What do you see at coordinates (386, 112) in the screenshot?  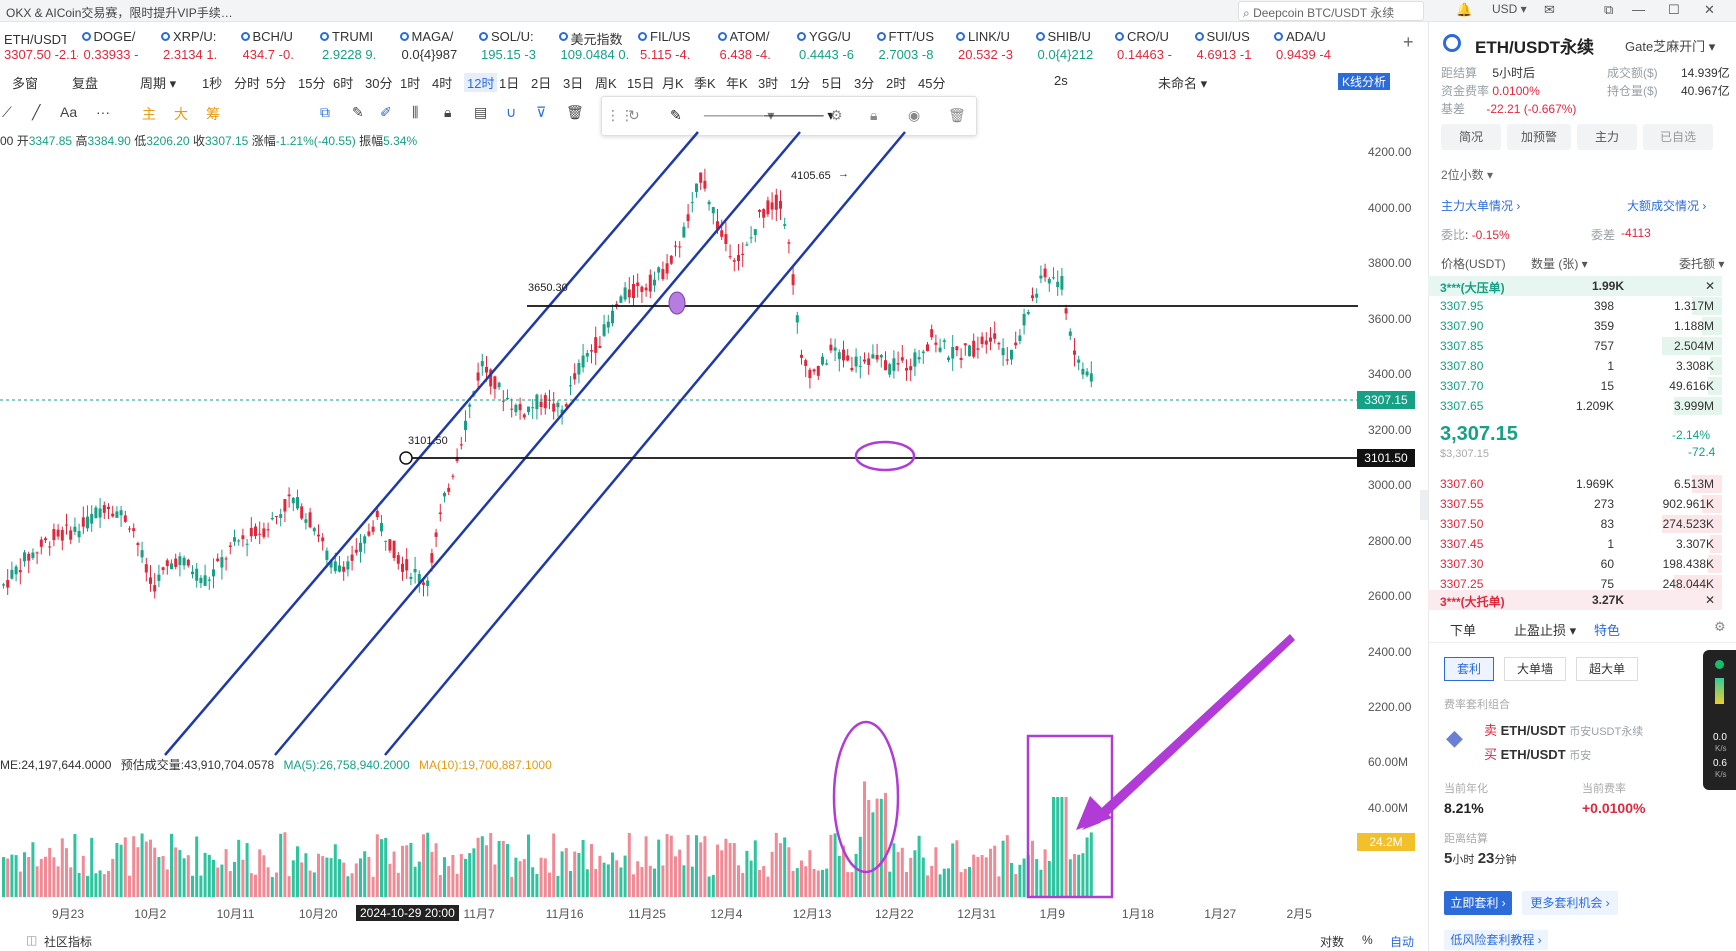 I see `brush-icon: ✐` at bounding box center [386, 112].